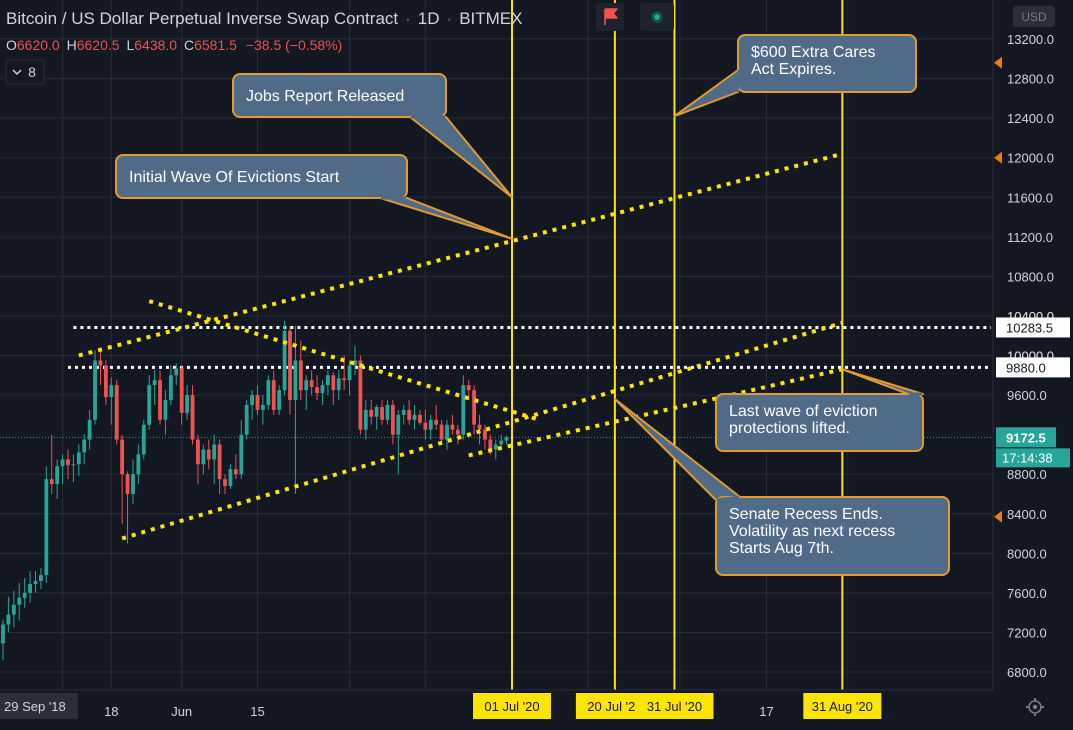 This screenshot has width=1073, height=730. What do you see at coordinates (1033, 458) in the screenshot?
I see `countdown-tag` at bounding box center [1033, 458].